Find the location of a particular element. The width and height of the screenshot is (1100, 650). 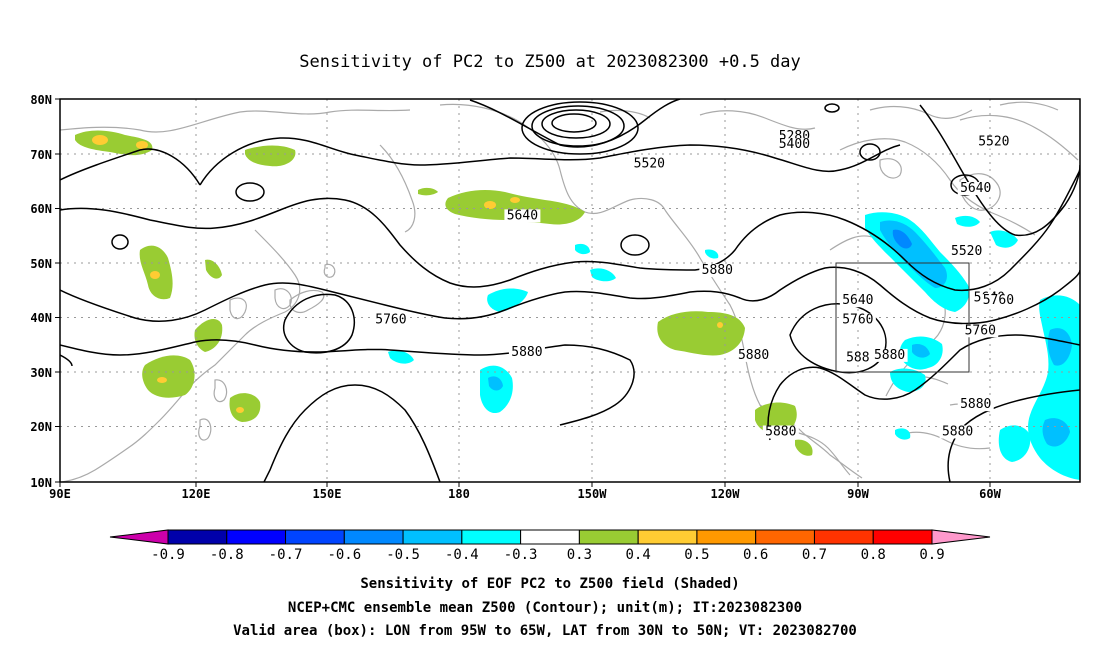

lon-tick-label: 90W is located at coordinates (858, 494).